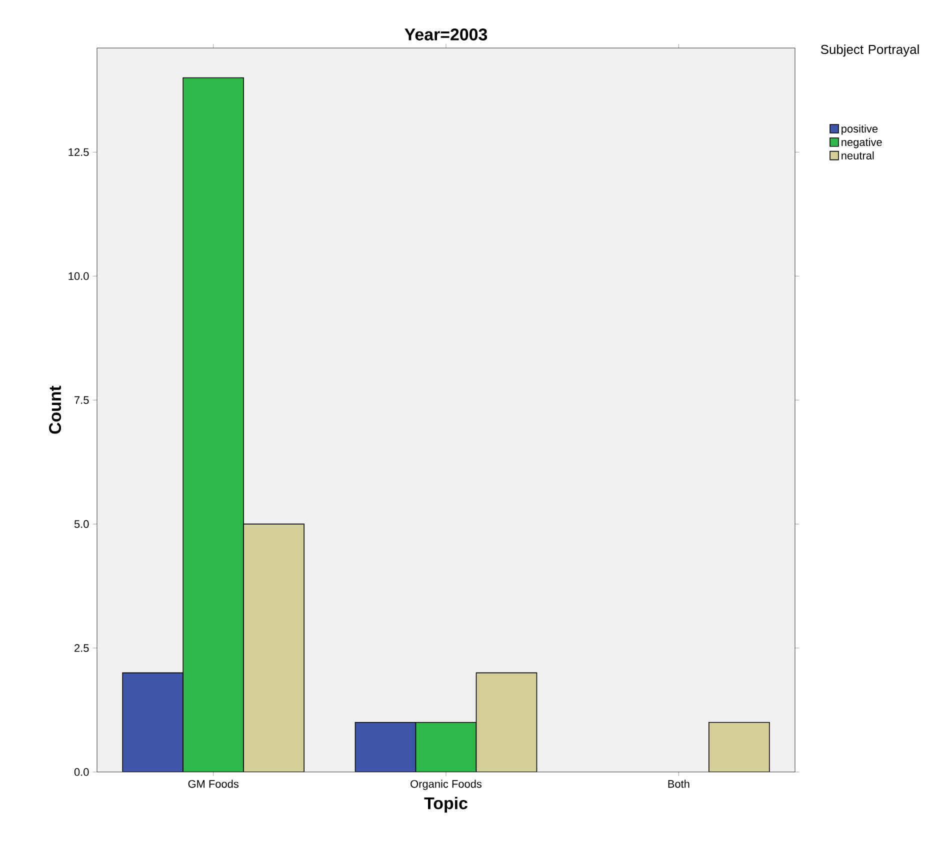 The height and width of the screenshot is (853, 926). What do you see at coordinates (81, 400) in the screenshot?
I see `y-tick-label: 7.5` at bounding box center [81, 400].